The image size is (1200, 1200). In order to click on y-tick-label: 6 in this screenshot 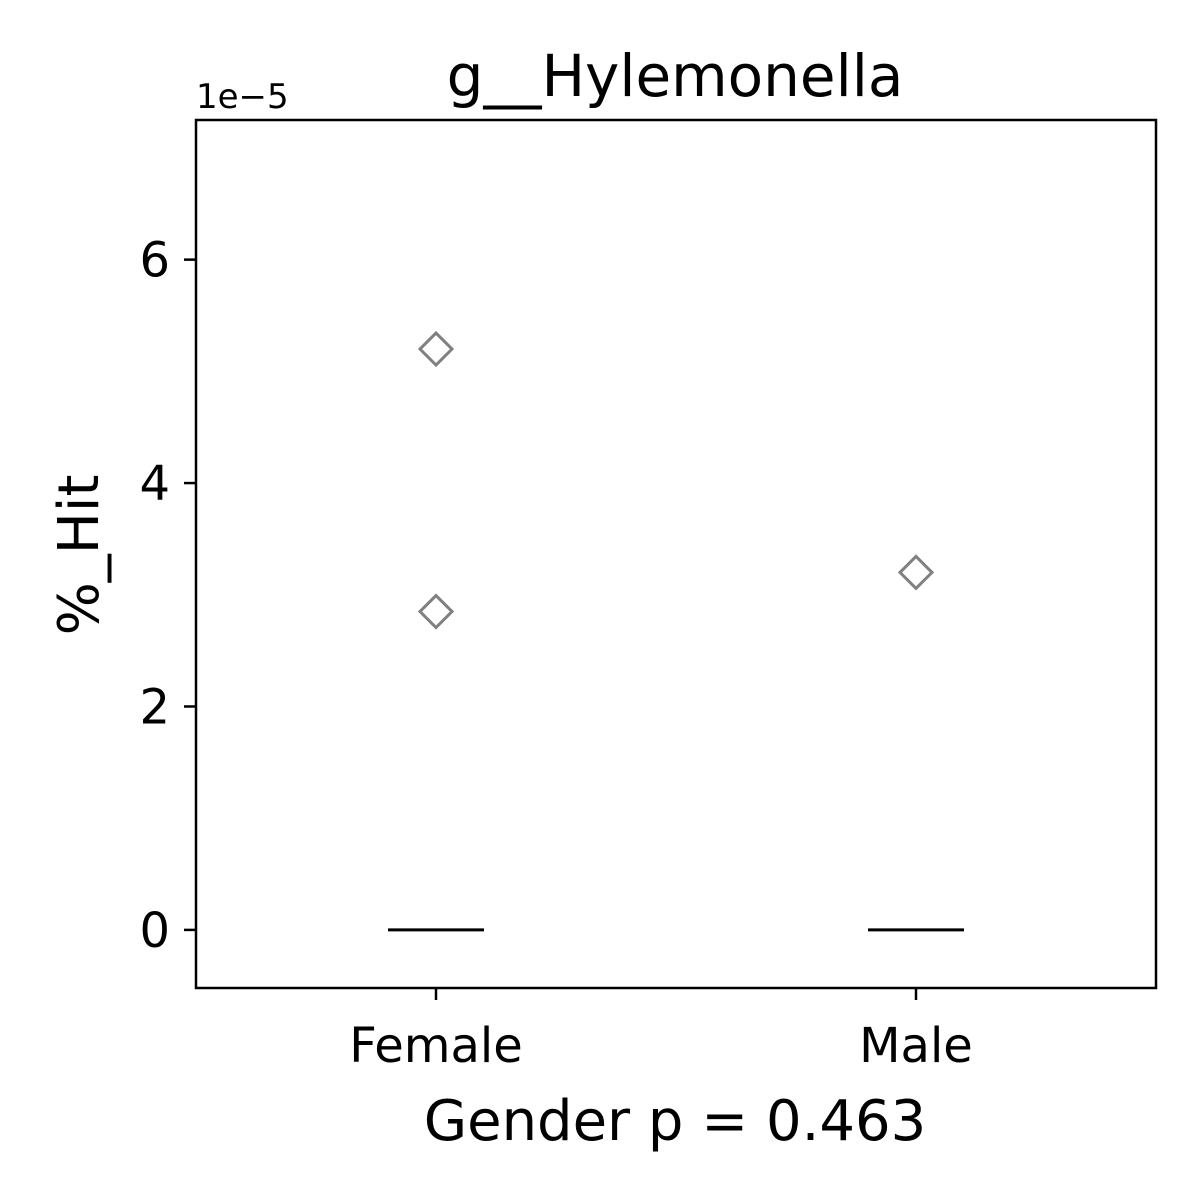, I will do `click(154, 261)`.